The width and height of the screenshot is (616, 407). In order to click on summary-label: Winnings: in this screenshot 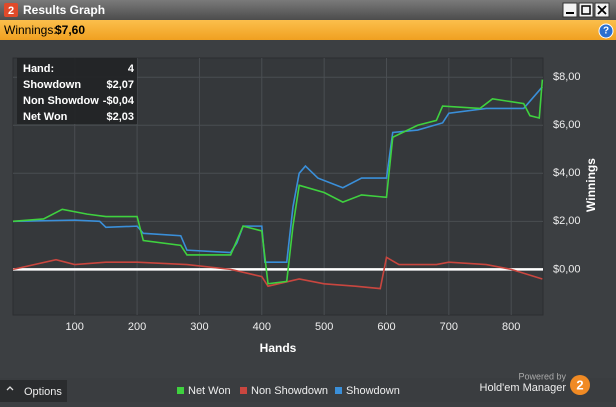, I will do `click(30, 30)`.